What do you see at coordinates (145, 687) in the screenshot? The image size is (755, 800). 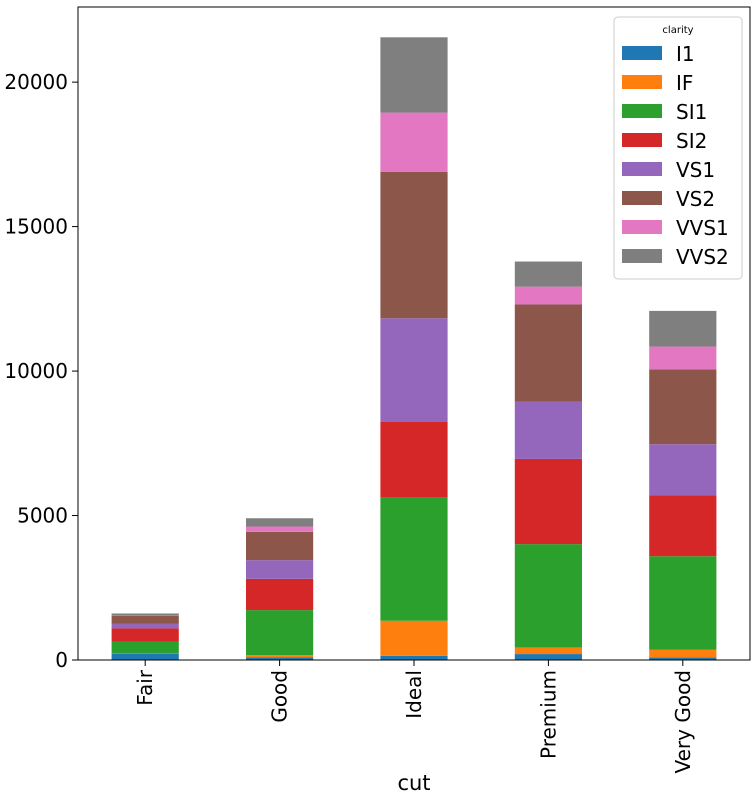 I see `x-tick-label: Fair` at bounding box center [145, 687].